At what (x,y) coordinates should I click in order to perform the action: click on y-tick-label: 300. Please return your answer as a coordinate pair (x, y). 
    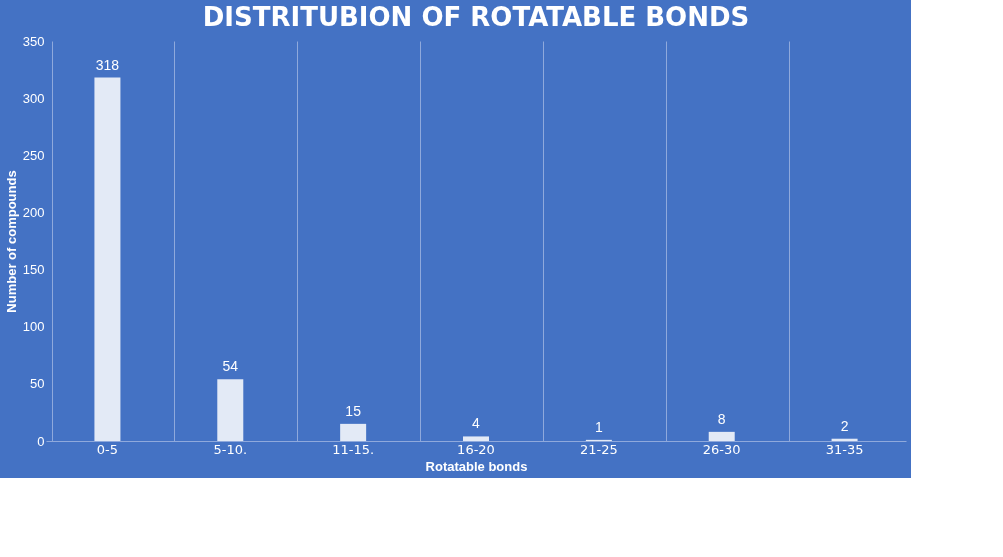
    Looking at the image, I should click on (33, 98).